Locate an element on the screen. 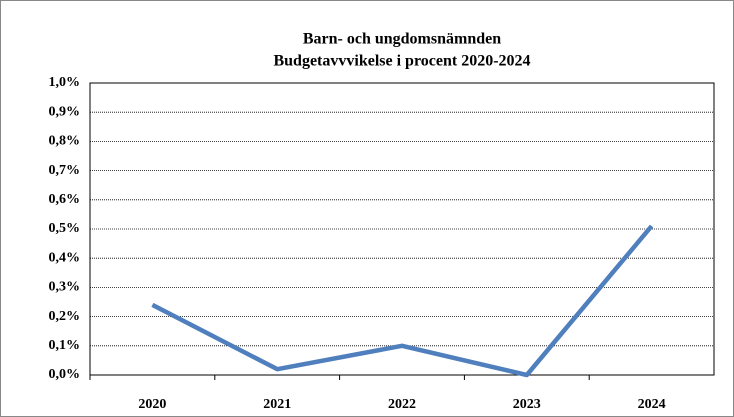  x-tick-label: 2022 is located at coordinates (402, 404).